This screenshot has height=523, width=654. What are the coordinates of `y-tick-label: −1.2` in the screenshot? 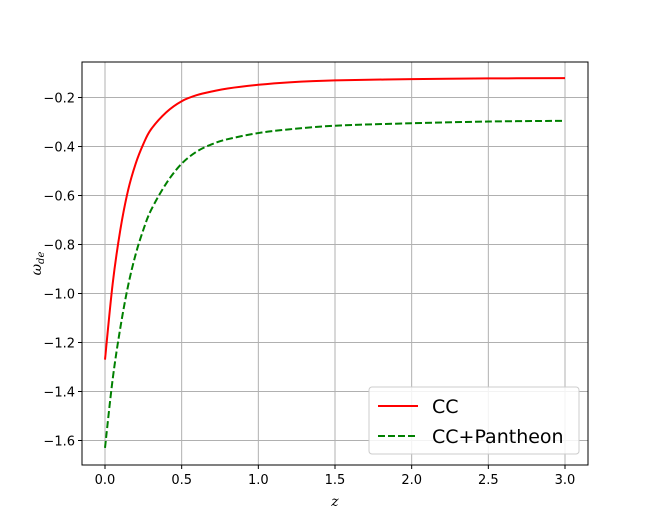 It's located at (59, 344).